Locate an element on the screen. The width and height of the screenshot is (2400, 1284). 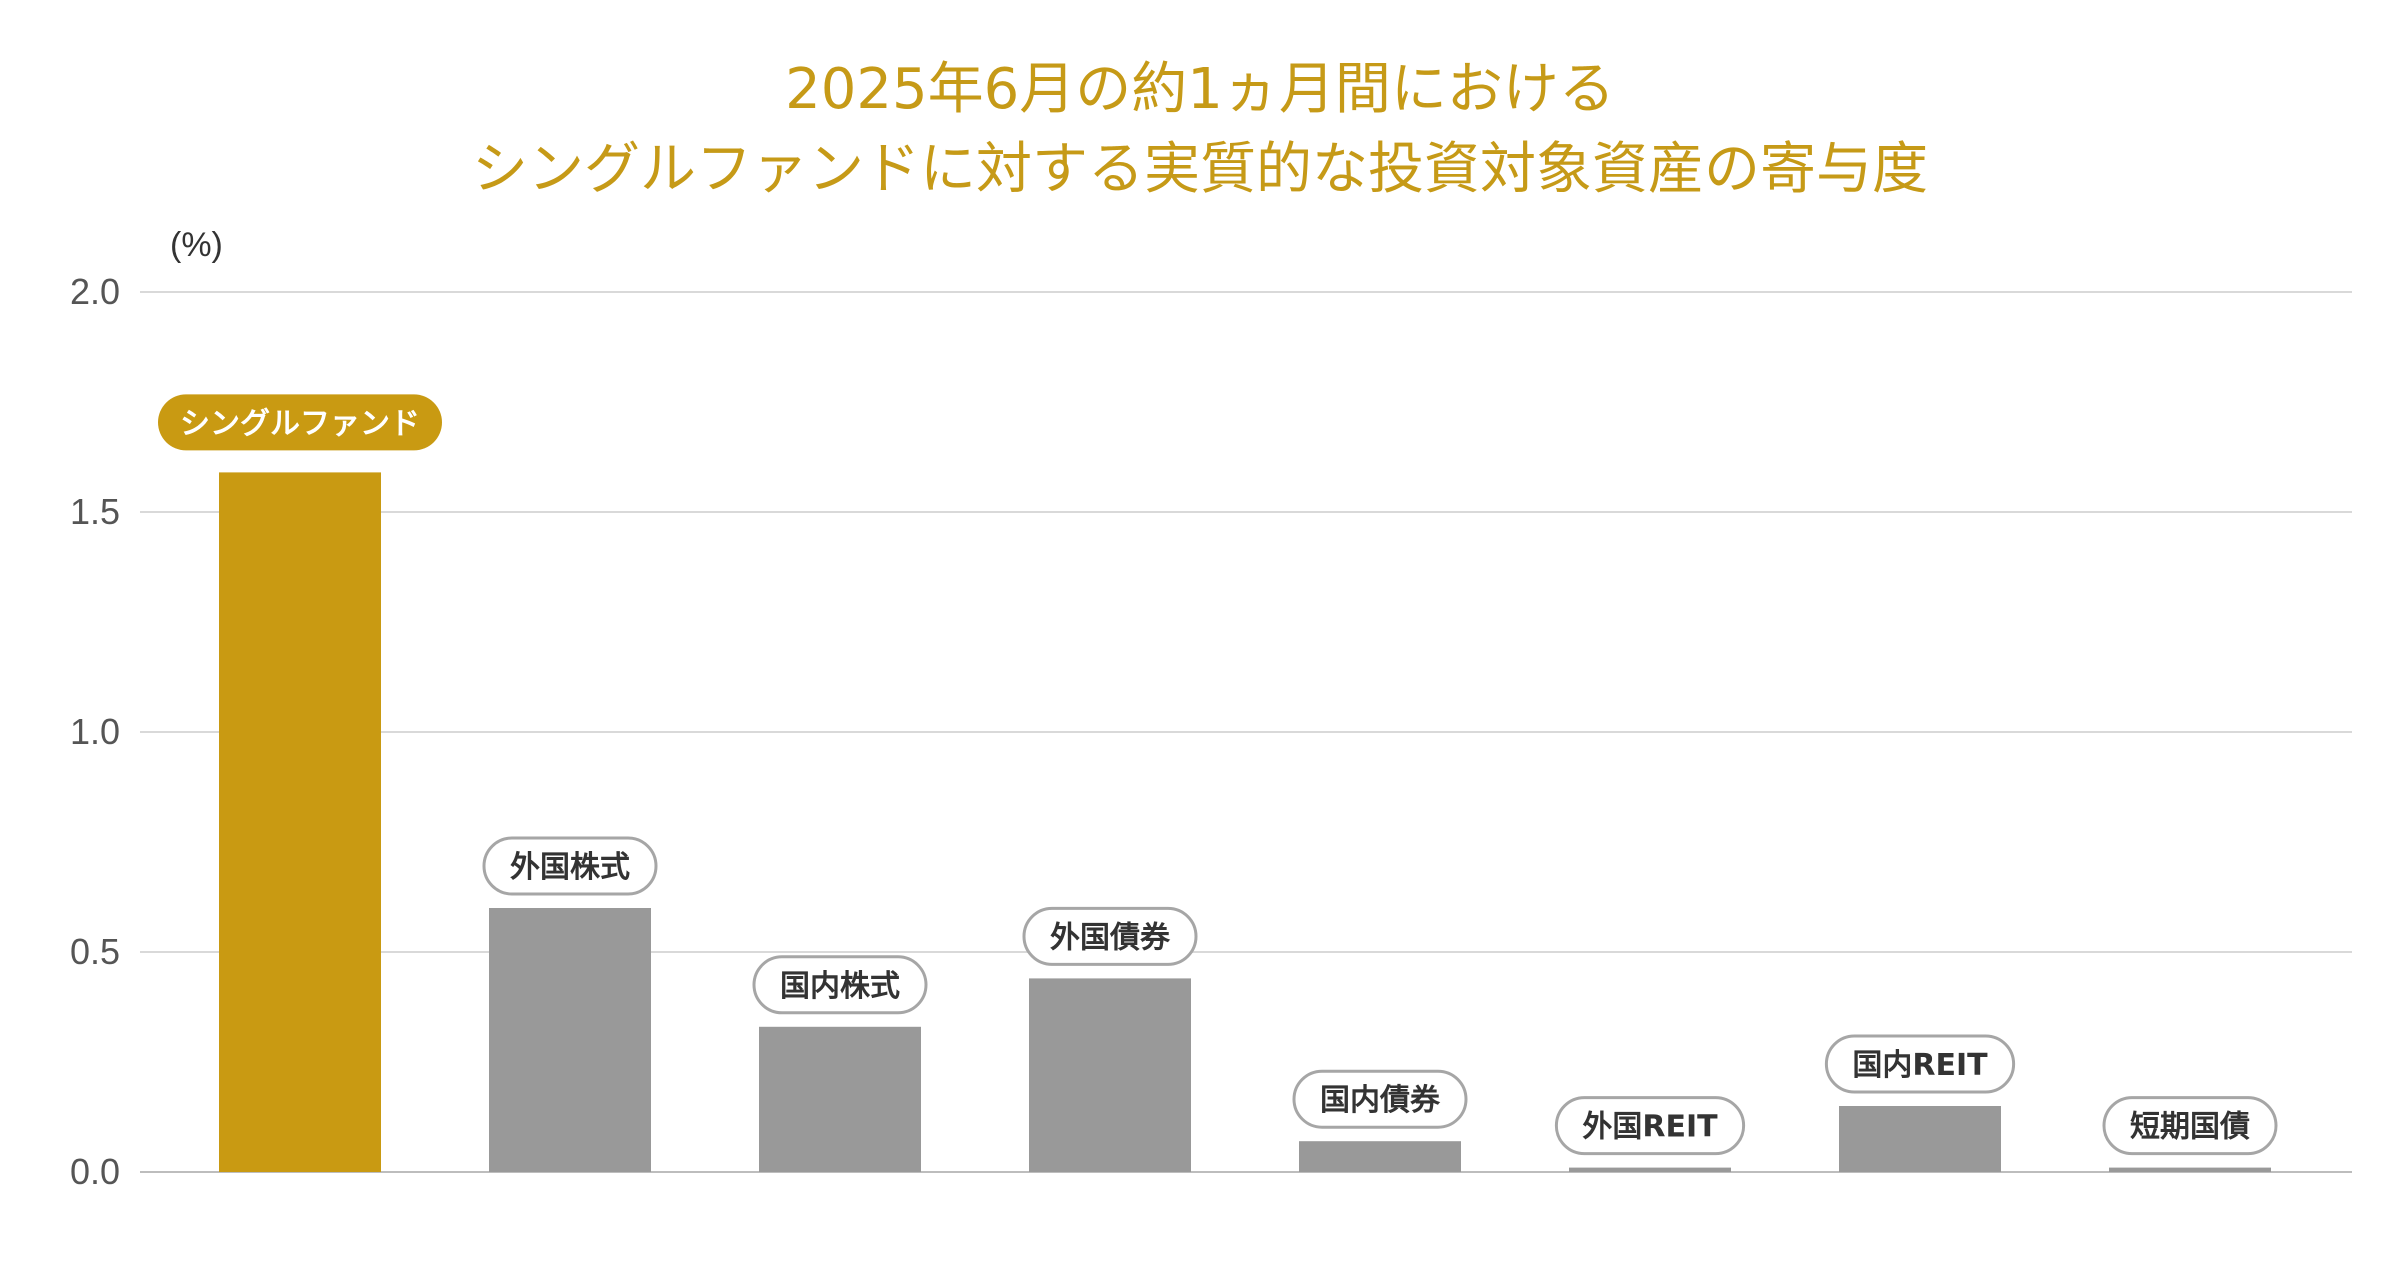
category-label-4: 国内債券 is located at coordinates (1380, 1100).